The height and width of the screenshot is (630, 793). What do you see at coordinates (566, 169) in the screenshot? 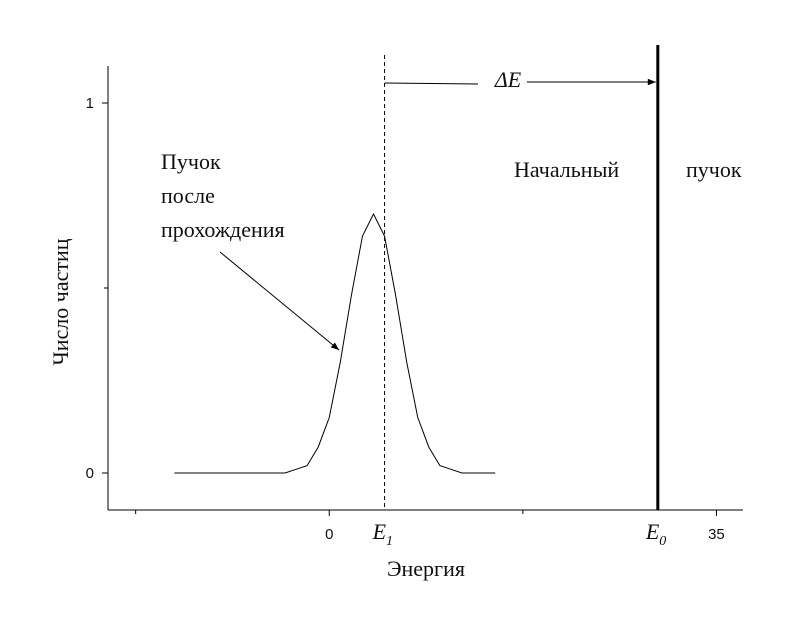
I see `annotation: Начальный` at bounding box center [566, 169].